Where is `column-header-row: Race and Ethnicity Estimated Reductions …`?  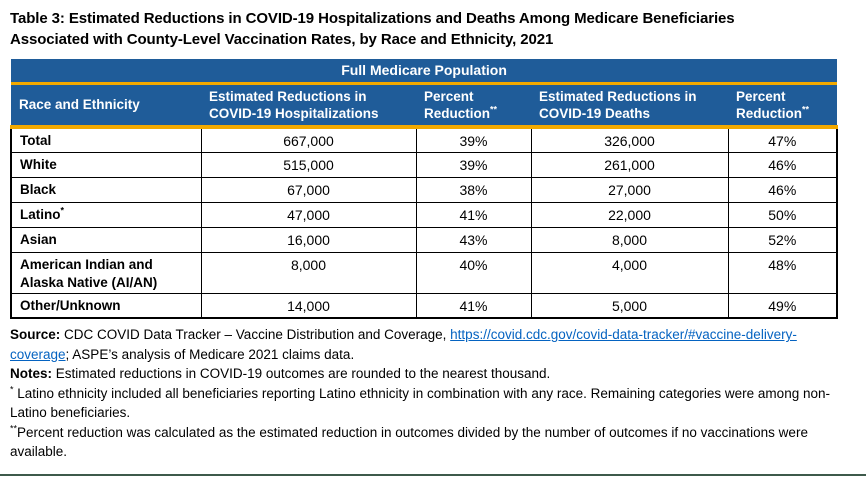
column-header-row: Race and Ethnicity Estimated Reductions … is located at coordinates (424, 106).